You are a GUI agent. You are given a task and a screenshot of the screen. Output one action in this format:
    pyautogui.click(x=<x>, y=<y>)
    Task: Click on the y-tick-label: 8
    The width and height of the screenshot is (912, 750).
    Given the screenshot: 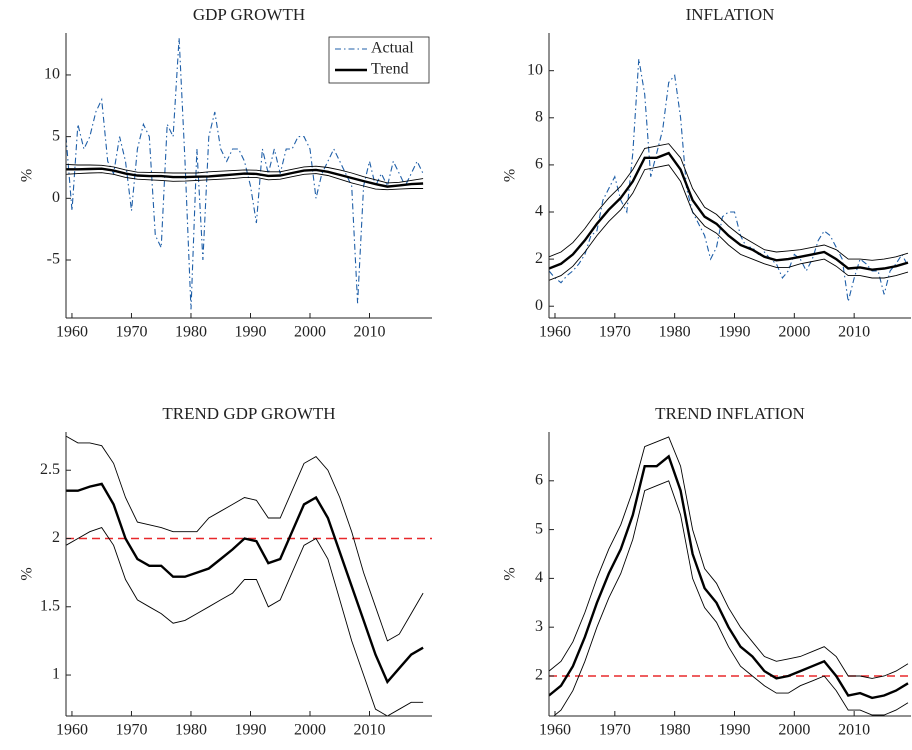 What is the action you would take?
    pyautogui.click(x=539, y=116)
    